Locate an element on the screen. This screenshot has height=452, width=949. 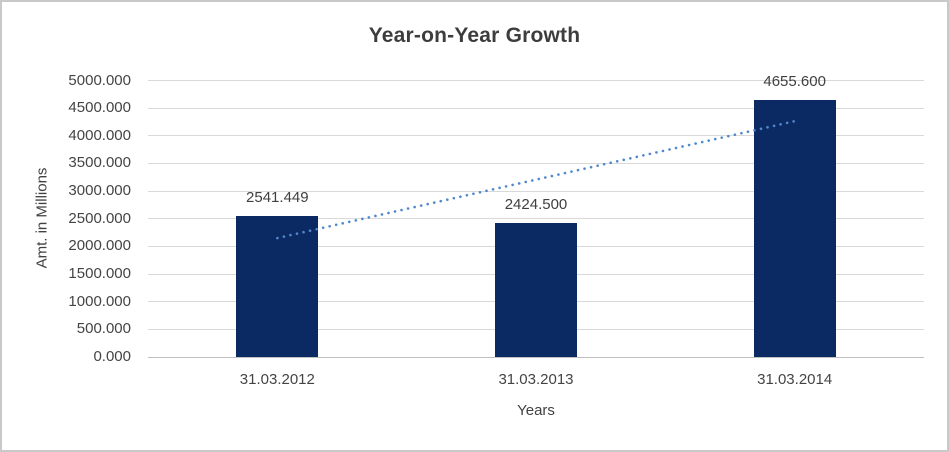
y-tick-label: 3000.000 is located at coordinates (99, 191).